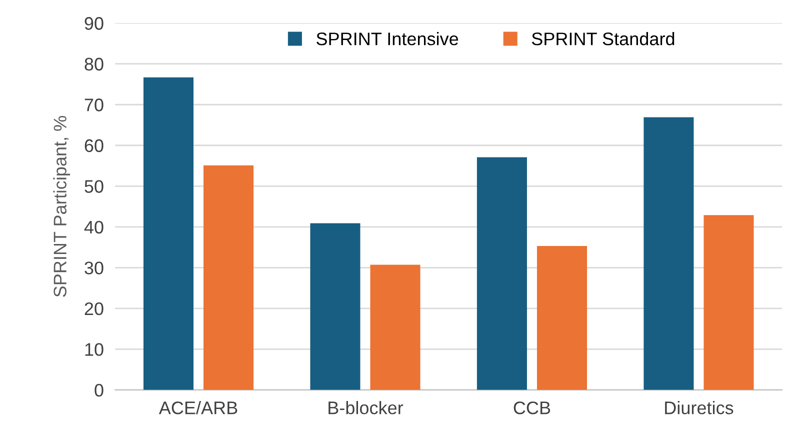  Describe the element at coordinates (387, 39) in the screenshot. I see `legend-label: SPRINT Intensive` at that location.